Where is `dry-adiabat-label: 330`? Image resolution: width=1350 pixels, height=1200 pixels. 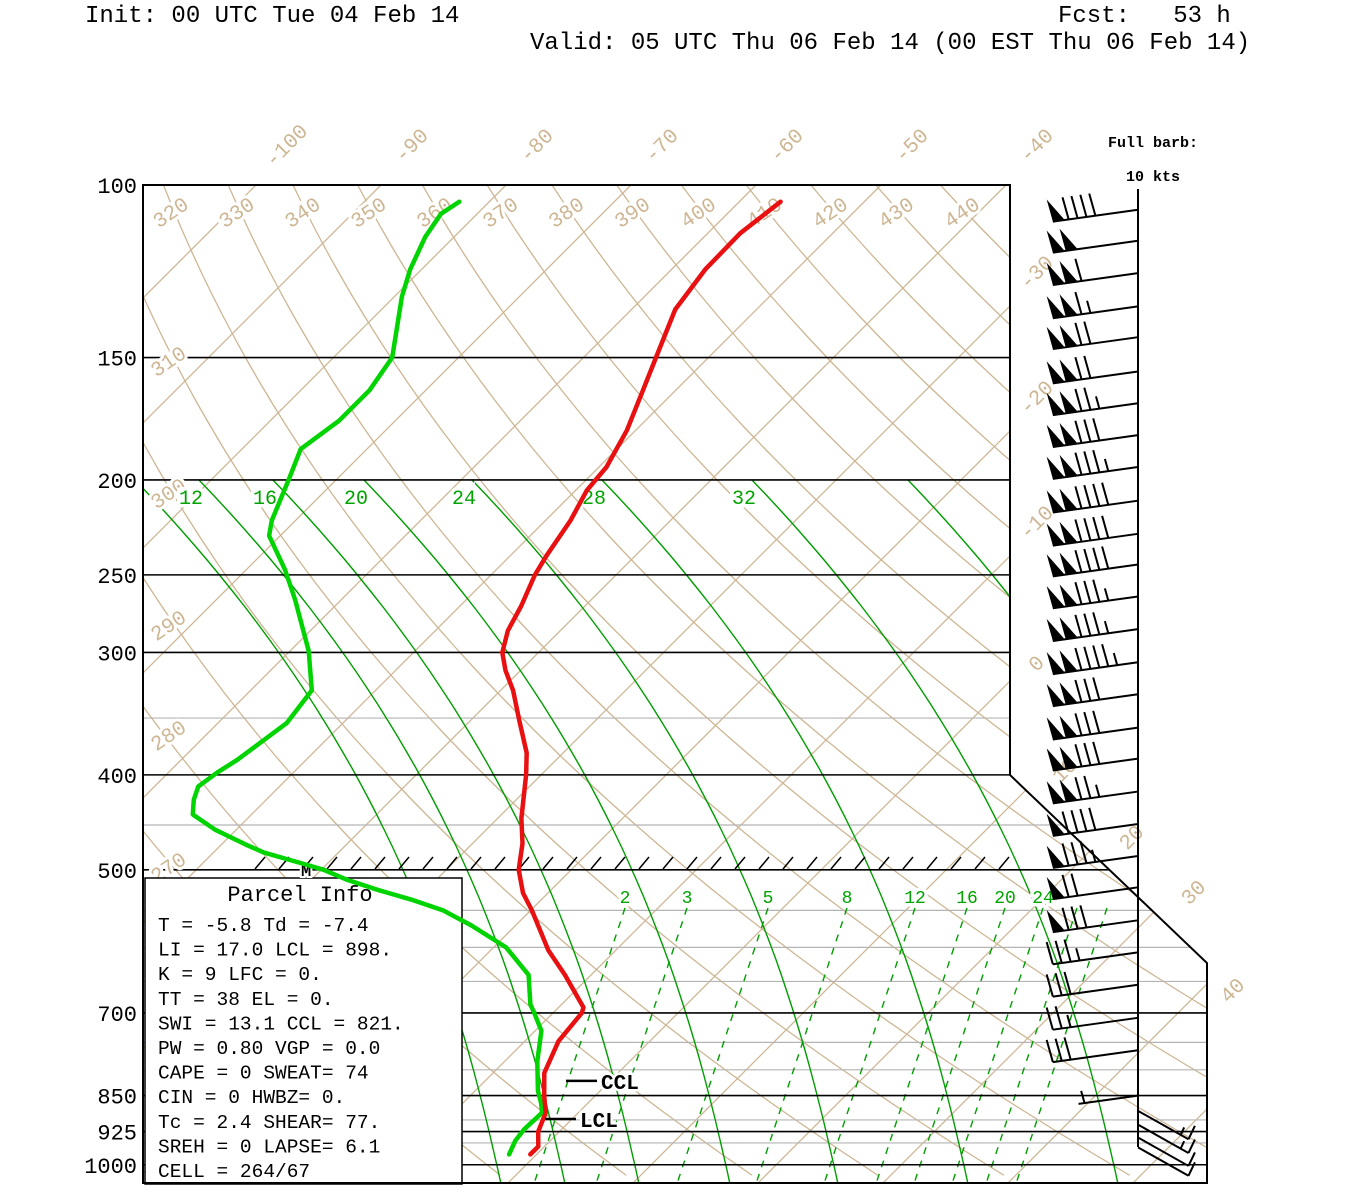
dry-adiabat-label: 330 is located at coordinates (238, 214).